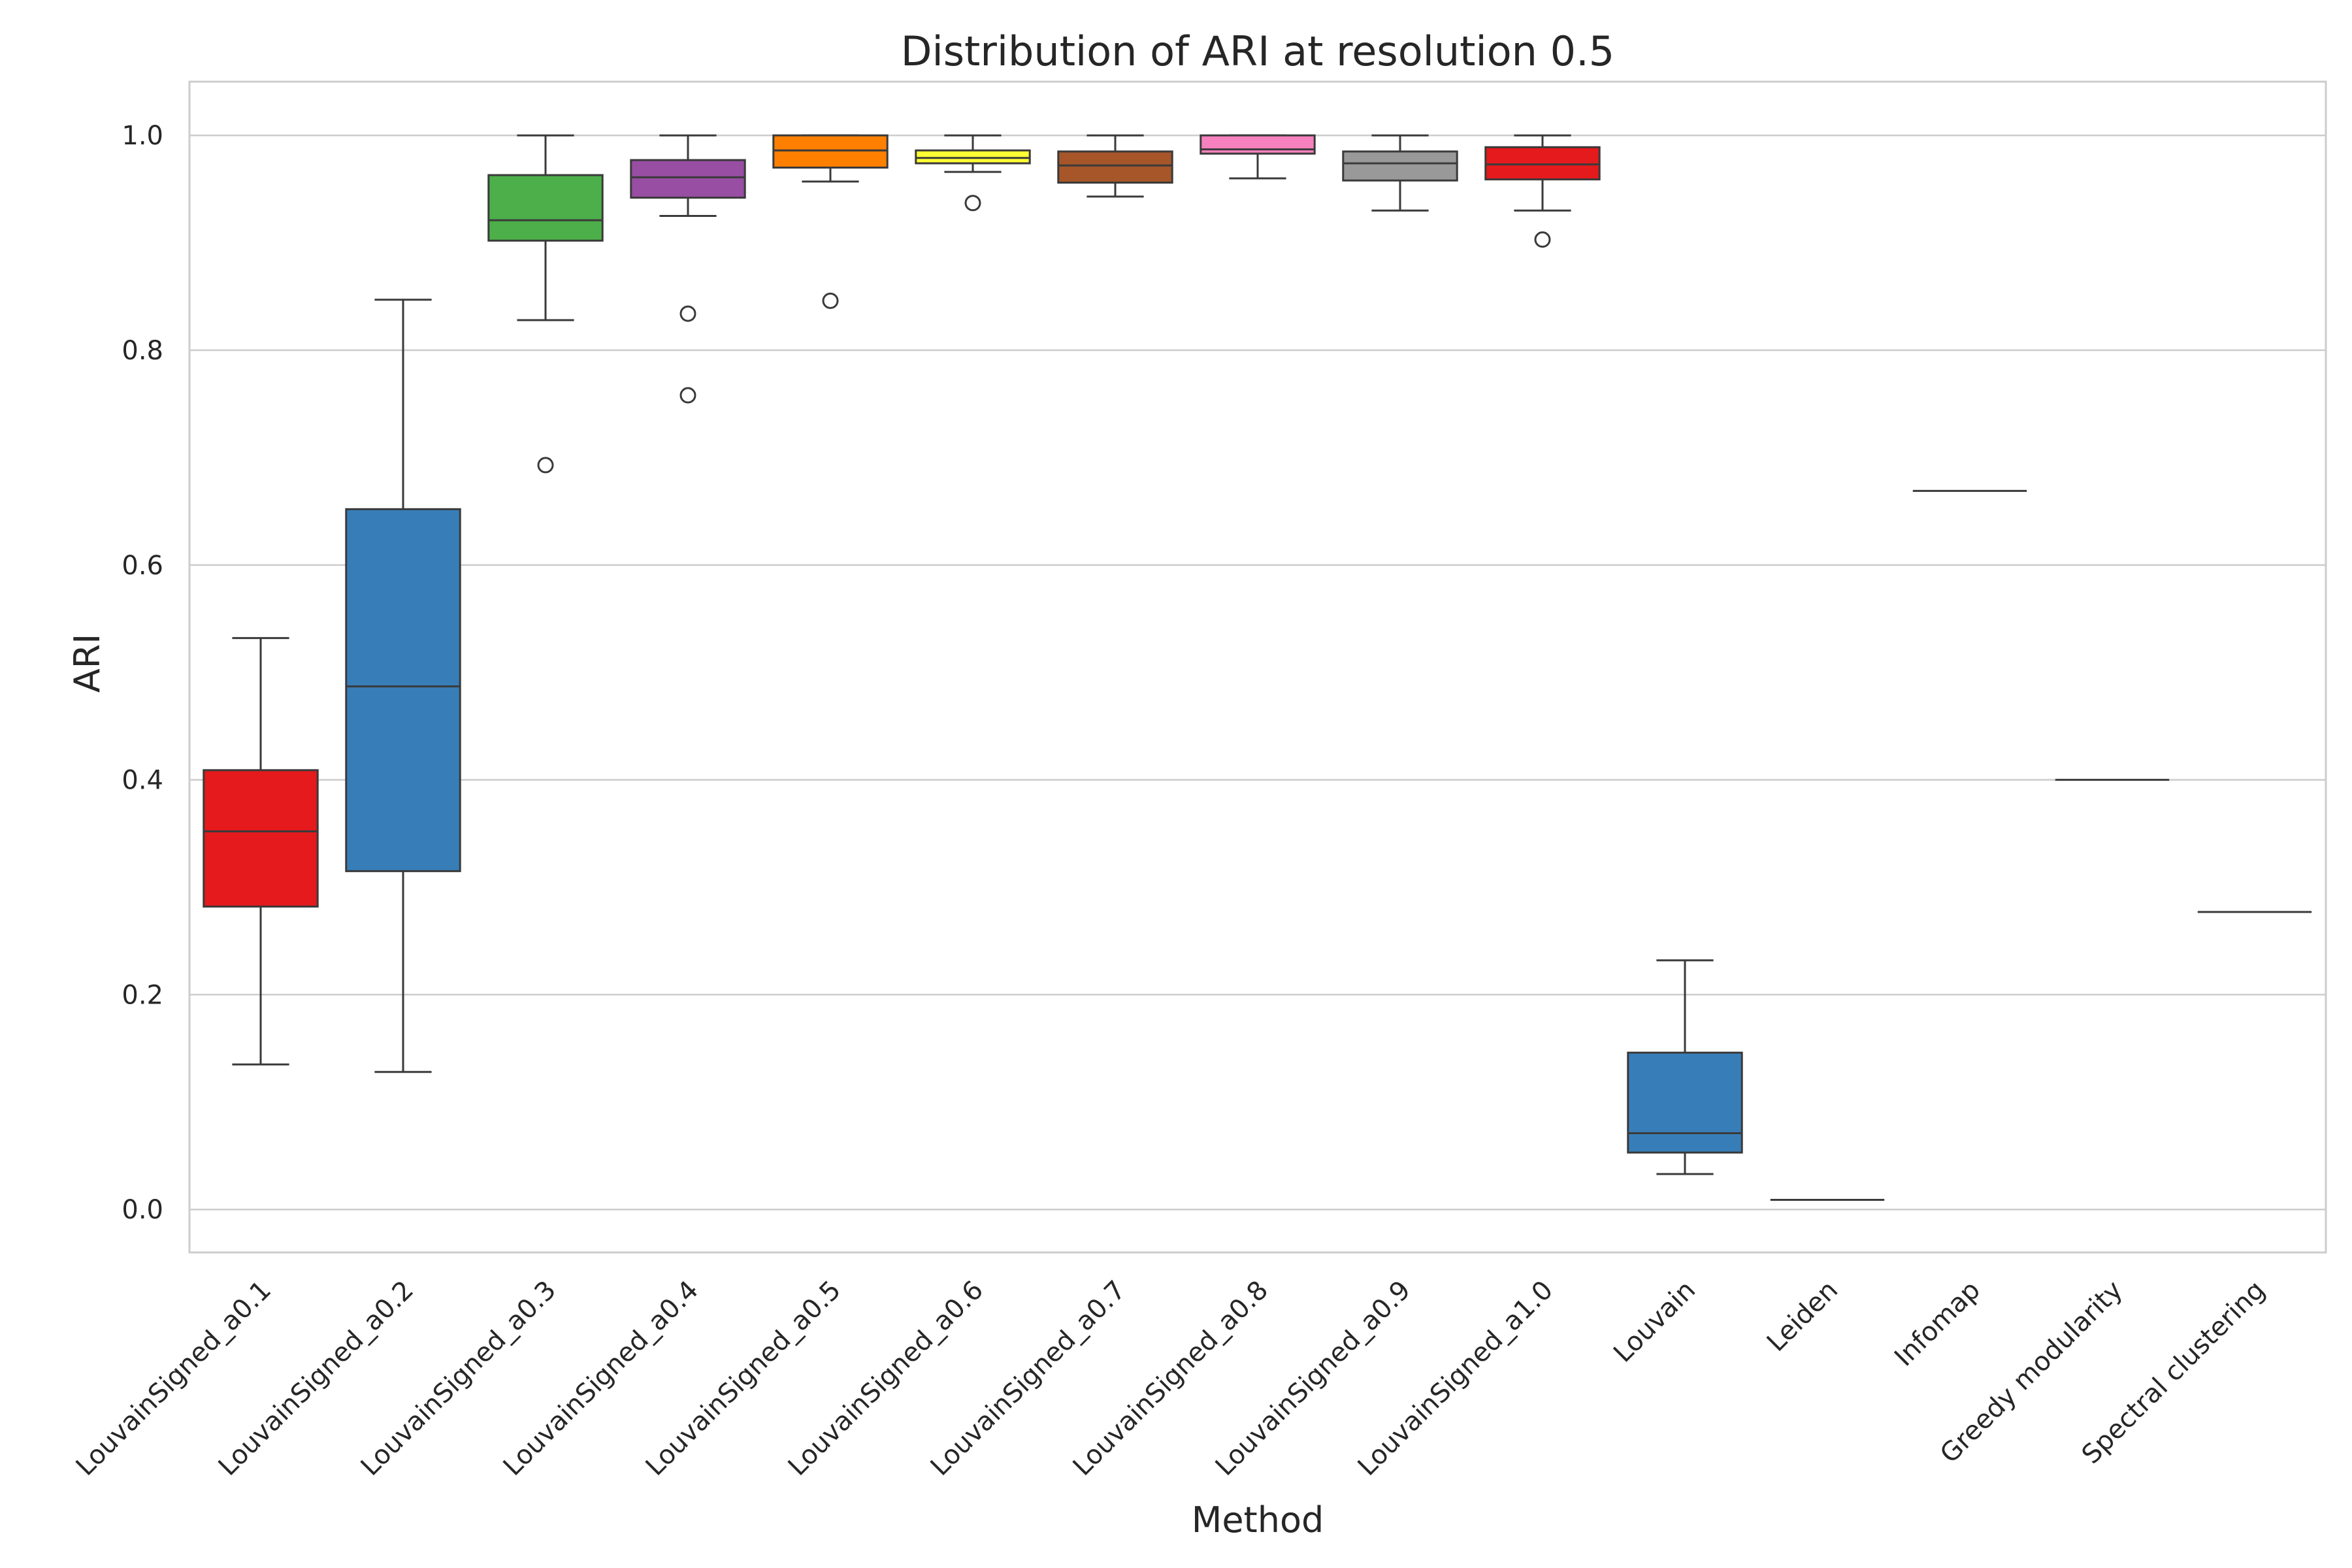 This screenshot has height=1568, width=2352. What do you see at coordinates (973, 173) in the screenshot?
I see `box-LouvainSigned_a0.6` at bounding box center [973, 173].